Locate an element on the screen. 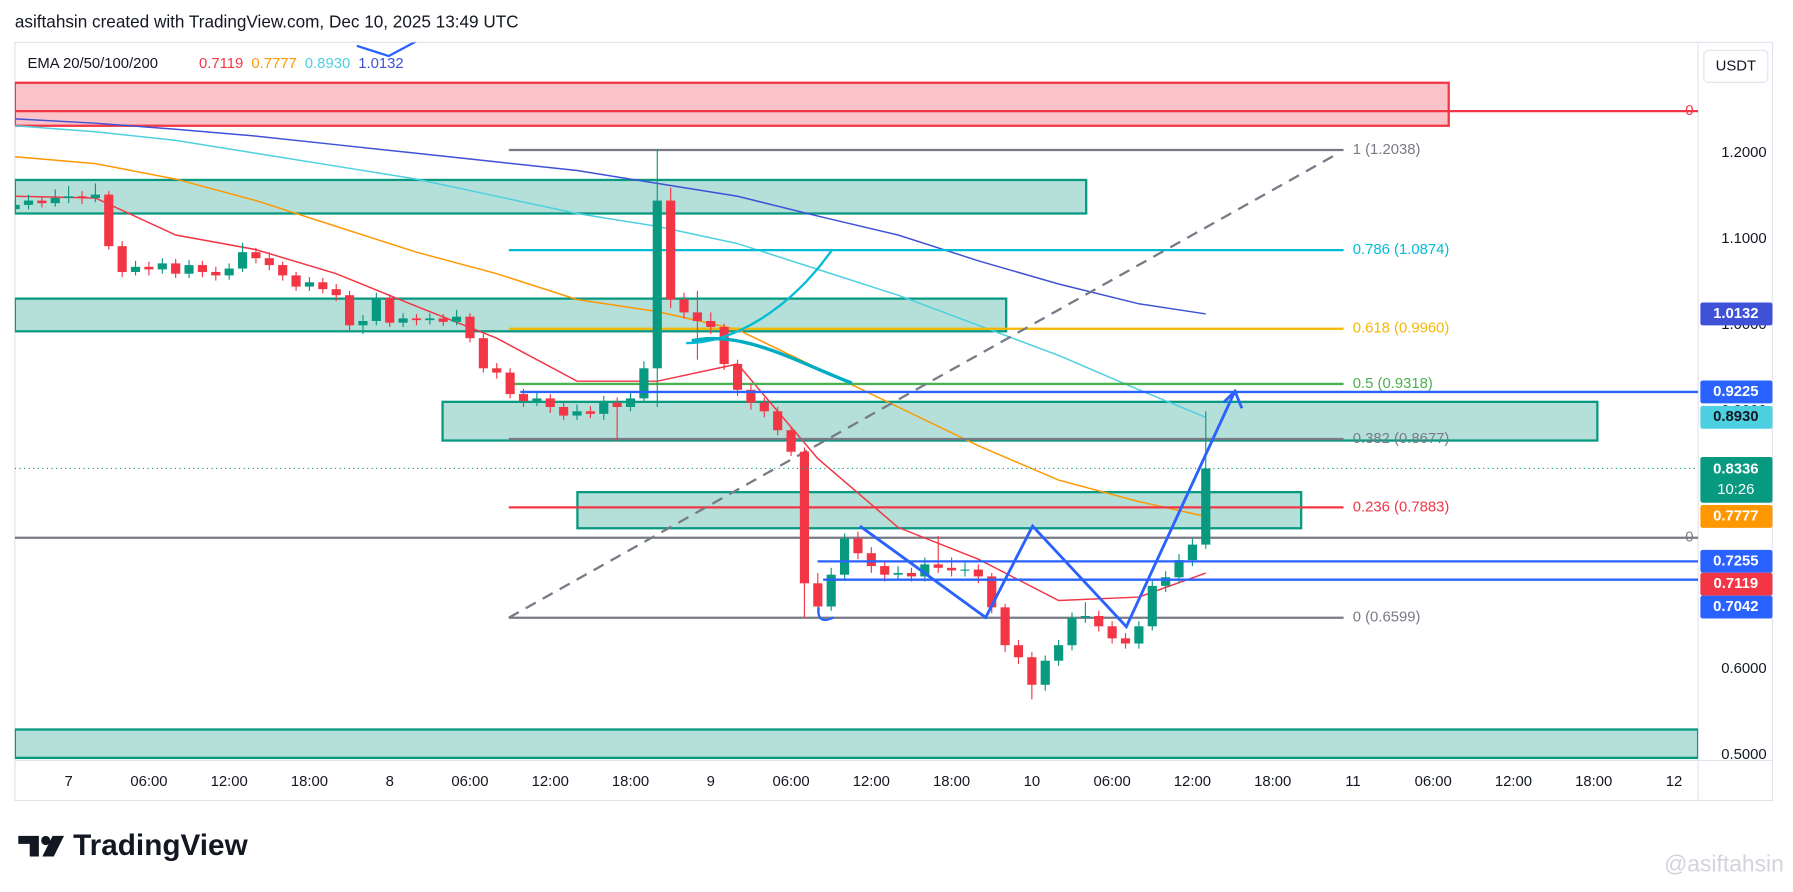 The image size is (1793, 892). price-label: 0.7255 is located at coordinates (1735, 561).